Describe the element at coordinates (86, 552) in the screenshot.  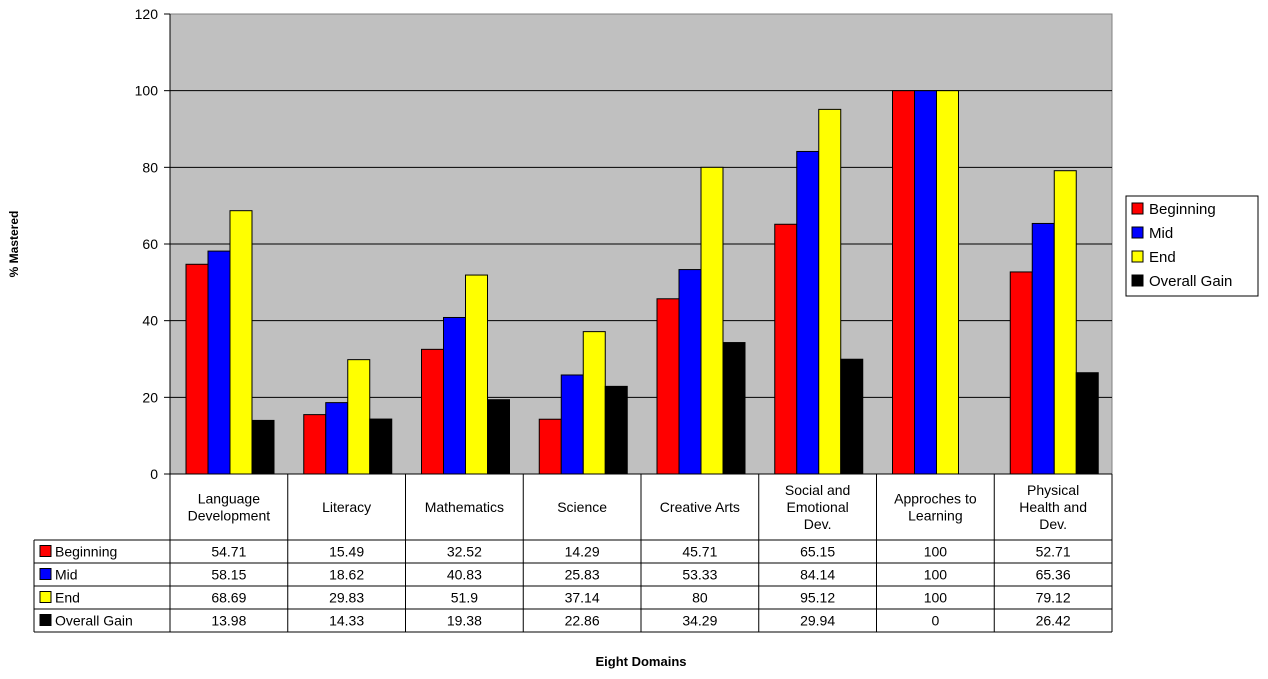
I see `table-row-label: Beginning` at that location.